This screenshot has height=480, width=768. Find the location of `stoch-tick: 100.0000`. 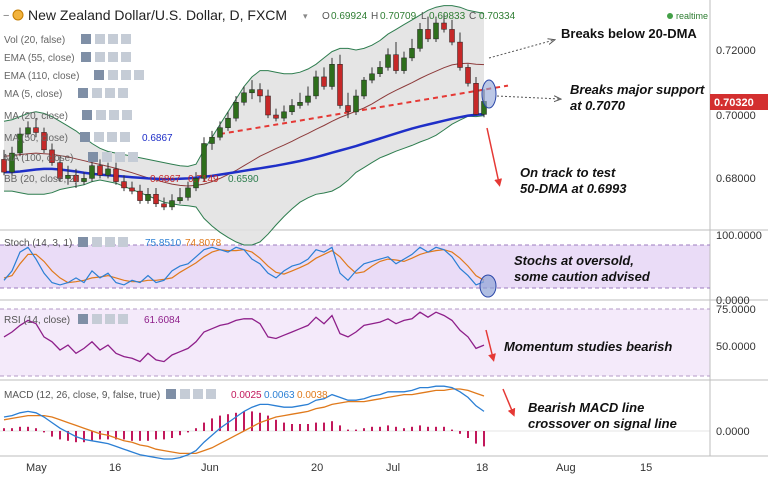

stoch-tick: 100.0000 is located at coordinates (739, 236).